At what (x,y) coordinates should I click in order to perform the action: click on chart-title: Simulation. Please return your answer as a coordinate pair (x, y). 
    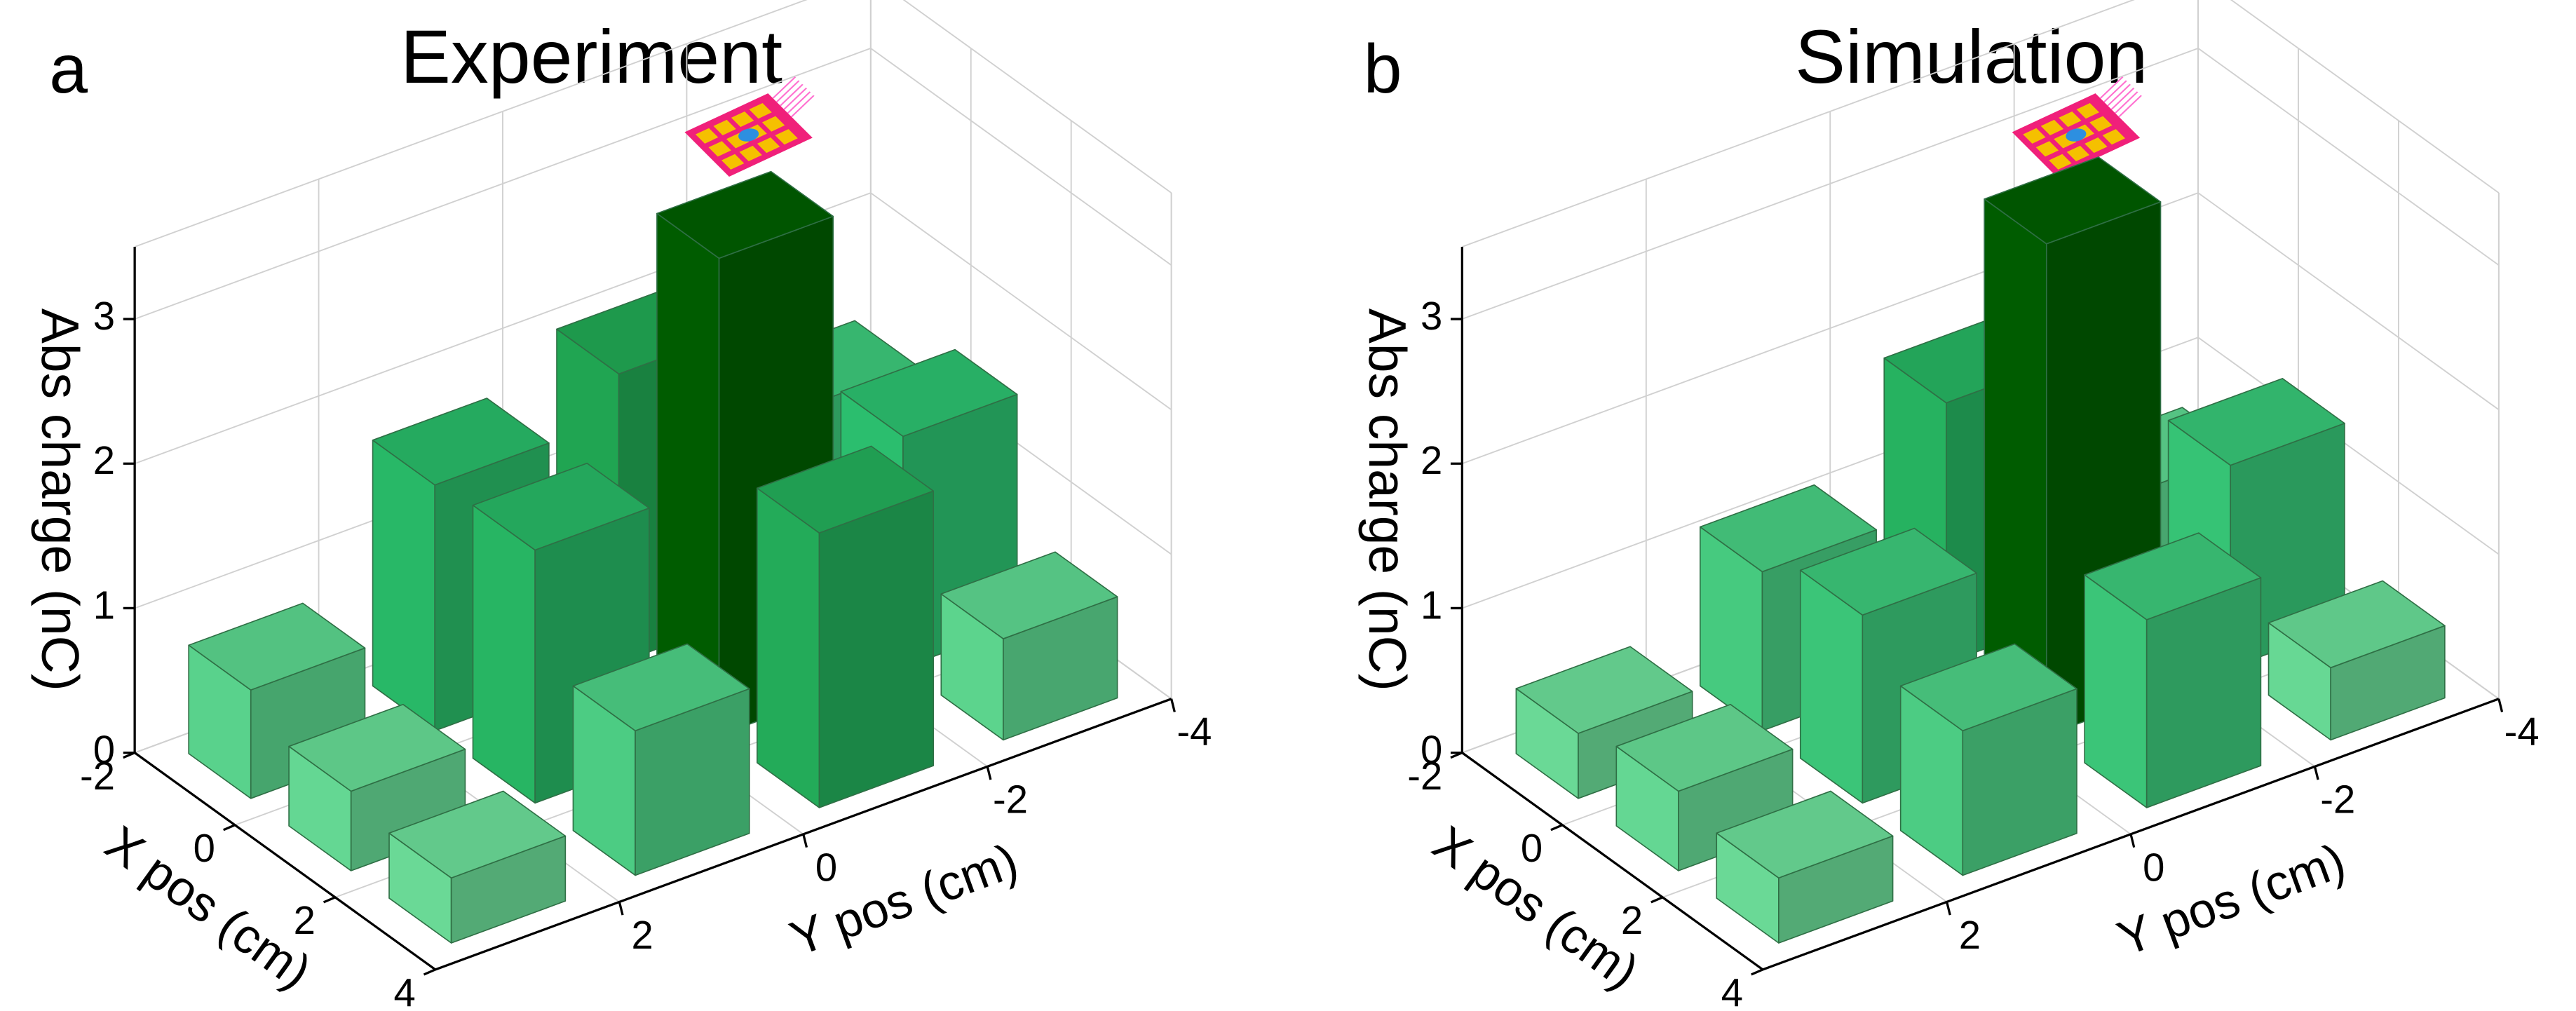
    Looking at the image, I should click on (1971, 57).